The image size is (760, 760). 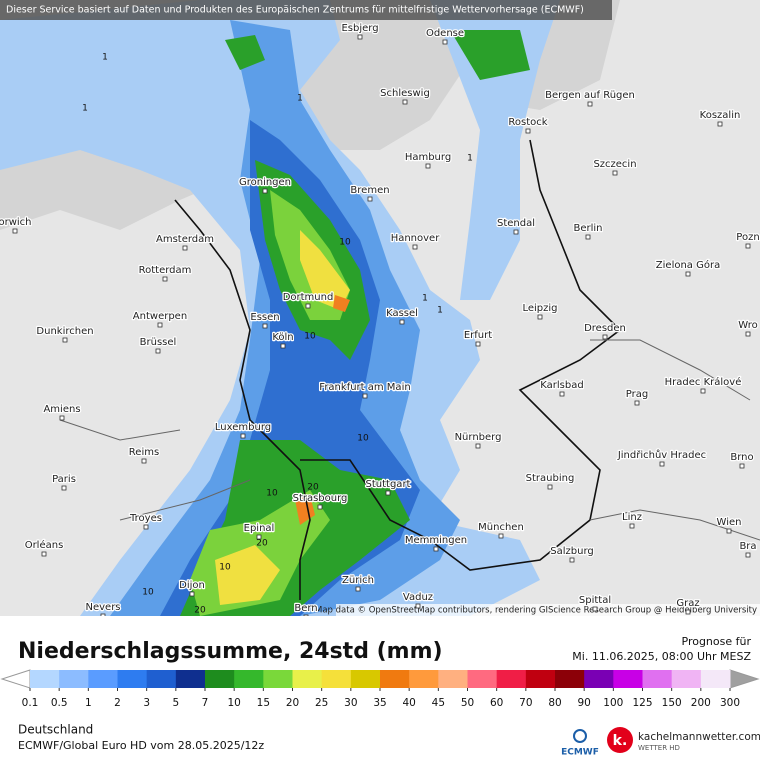 I want to click on city-label: Brüssel, so click(x=158, y=342).